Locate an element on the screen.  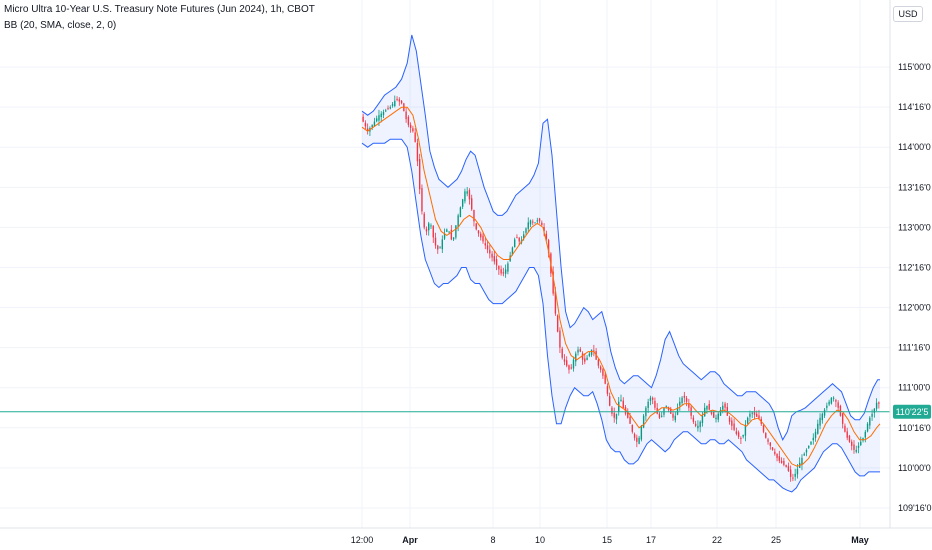
time-tick-label: 8 is located at coordinates (492, 540).